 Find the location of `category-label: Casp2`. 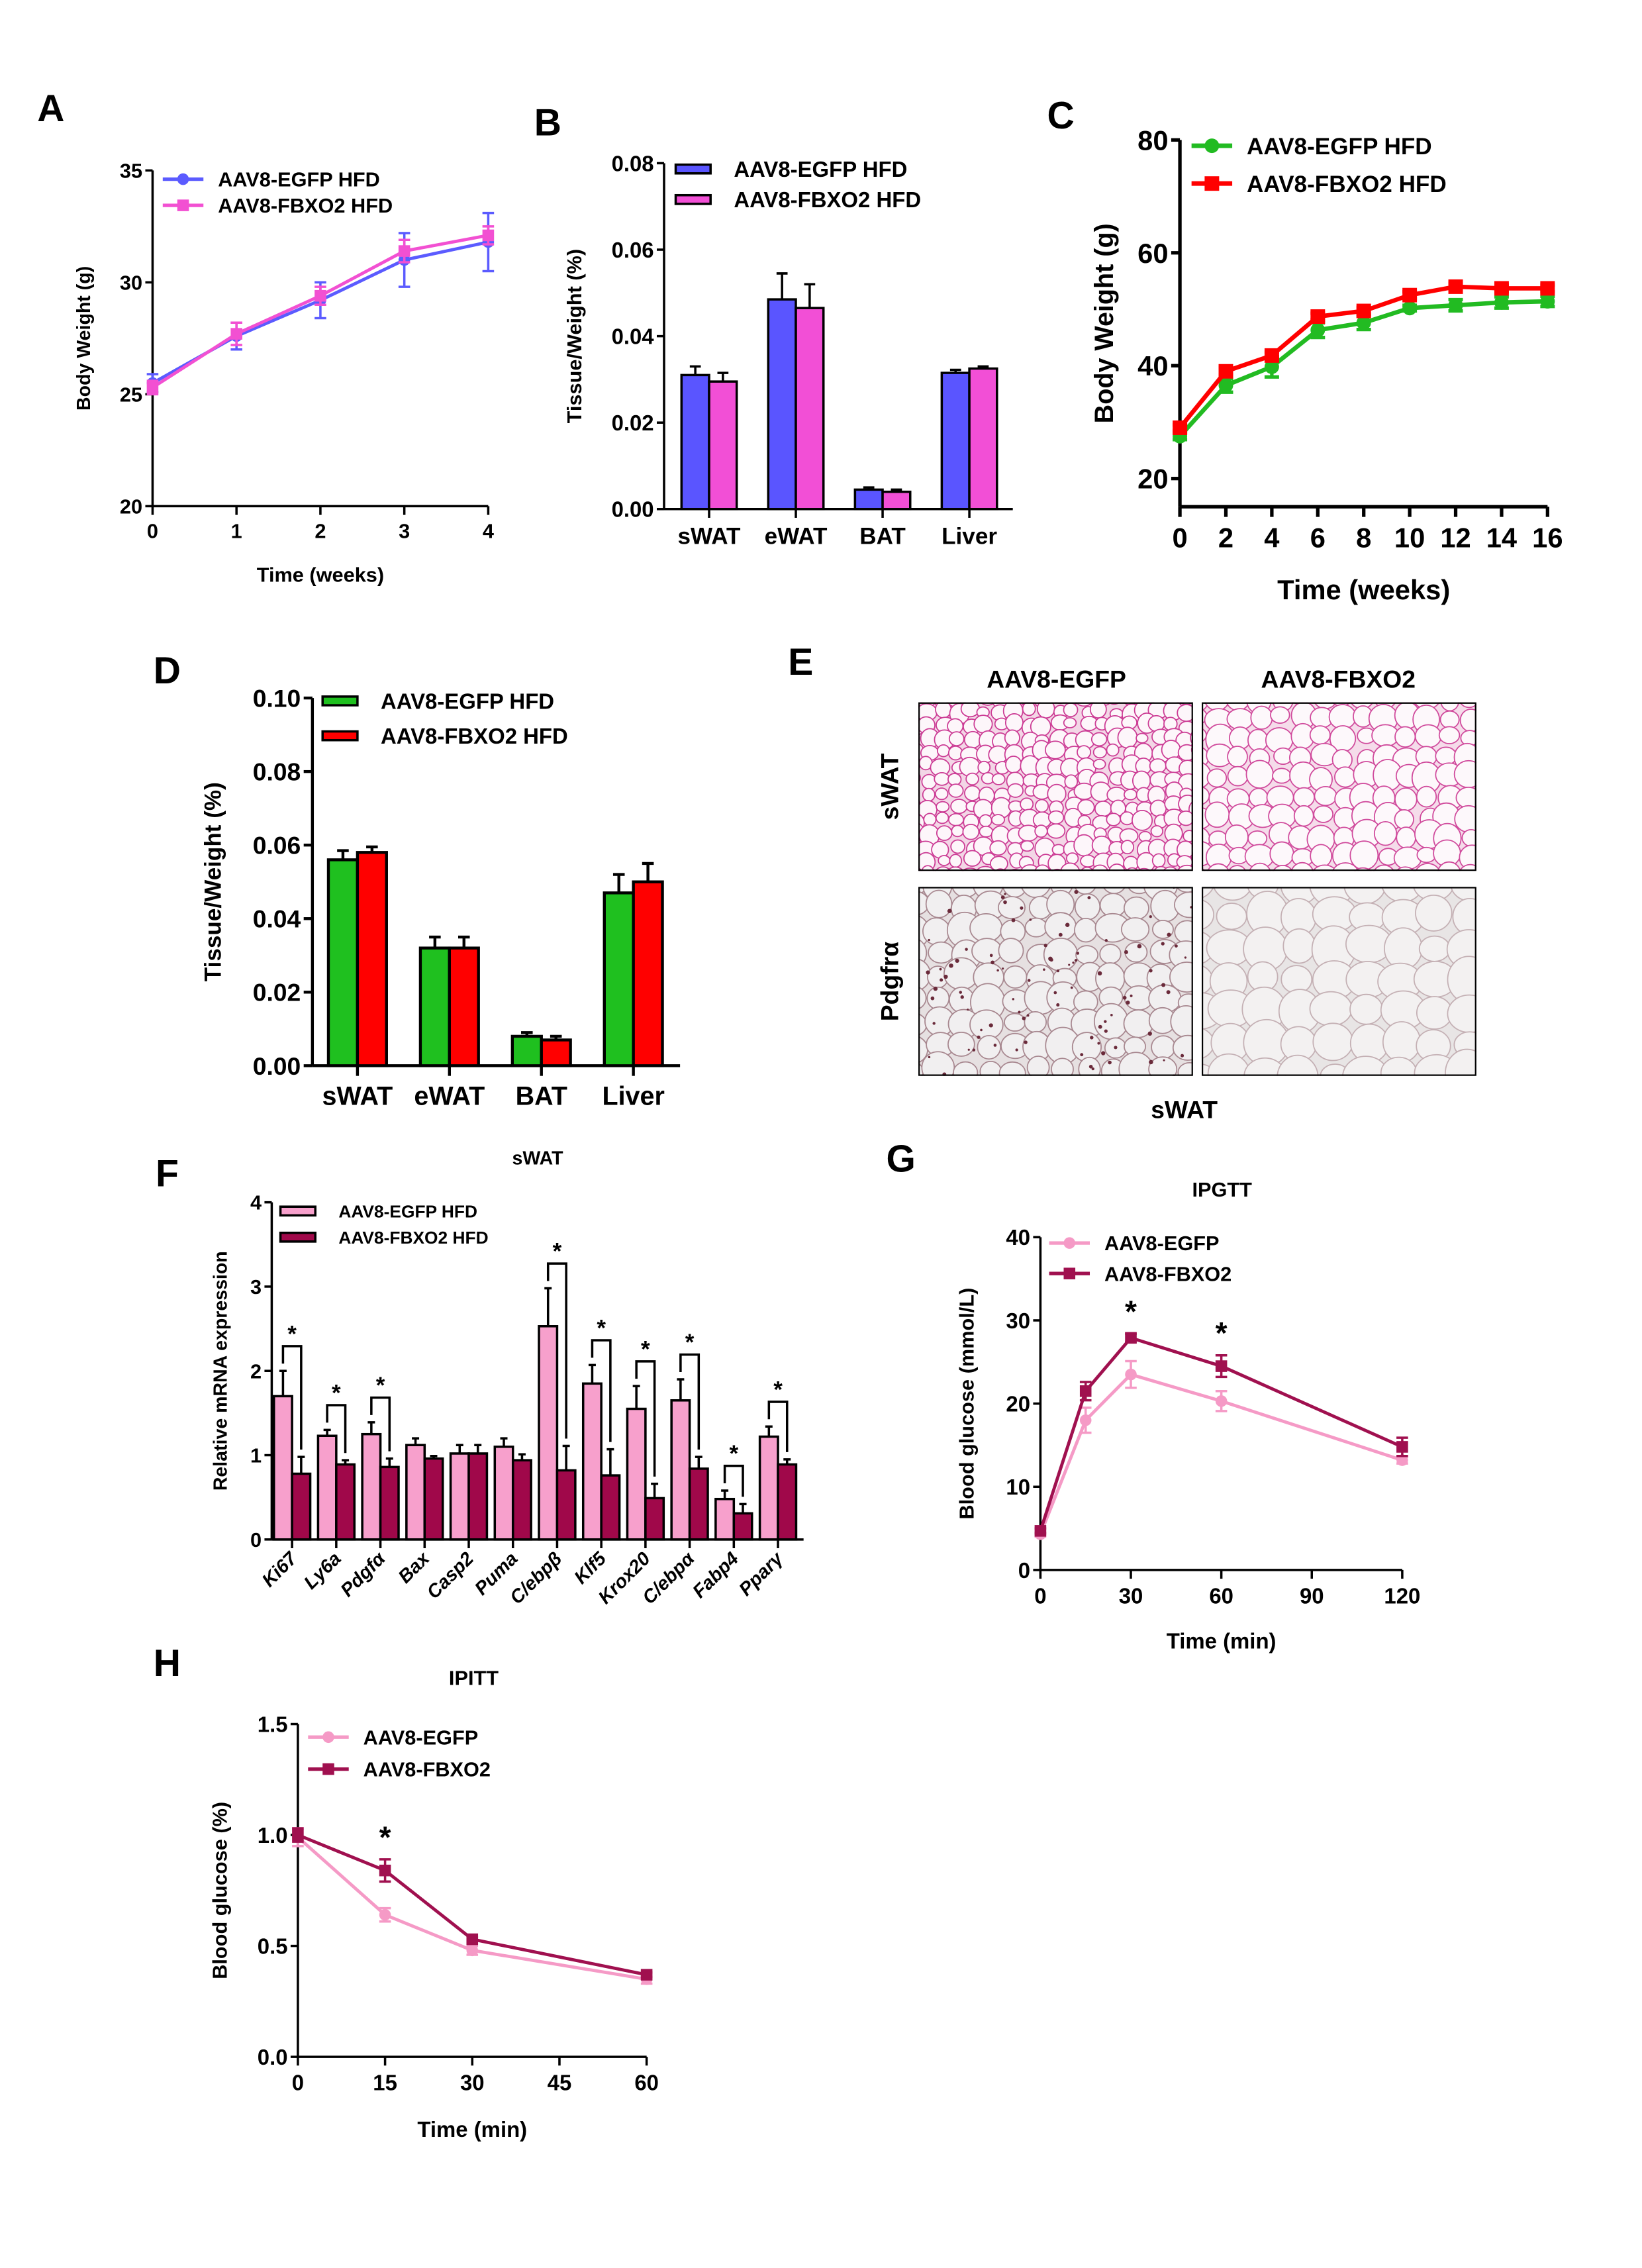

category-label: Casp2 is located at coordinates (450, 1576).